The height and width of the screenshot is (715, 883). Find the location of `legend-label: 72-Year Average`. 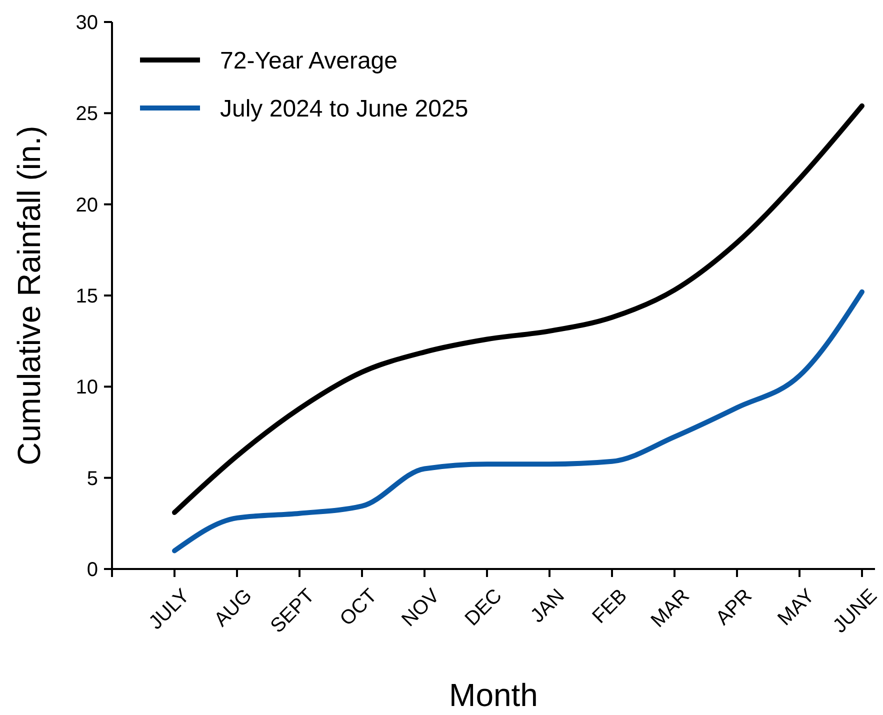

legend-label: 72-Year Average is located at coordinates (309, 60).